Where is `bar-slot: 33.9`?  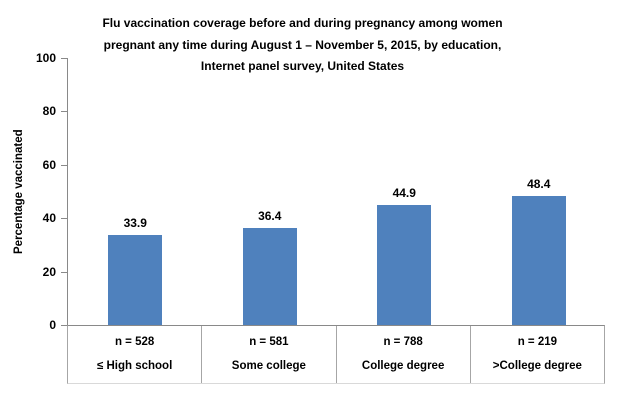 bar-slot: 33.9 is located at coordinates (135, 191).